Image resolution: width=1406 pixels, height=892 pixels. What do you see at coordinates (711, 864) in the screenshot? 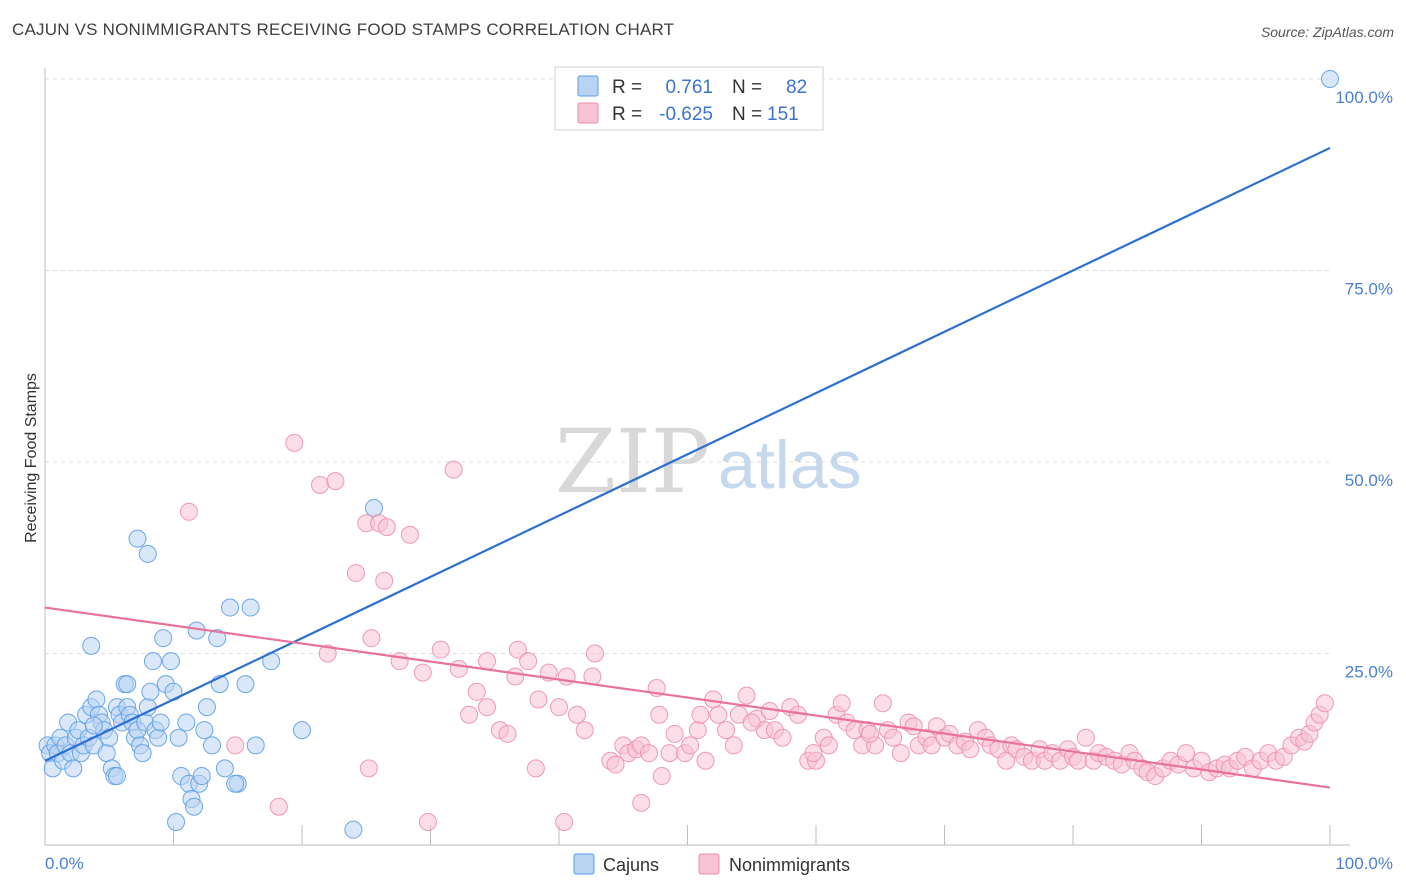
I see `series-legend: Cajuns Nonimmigrants` at bounding box center [711, 864].